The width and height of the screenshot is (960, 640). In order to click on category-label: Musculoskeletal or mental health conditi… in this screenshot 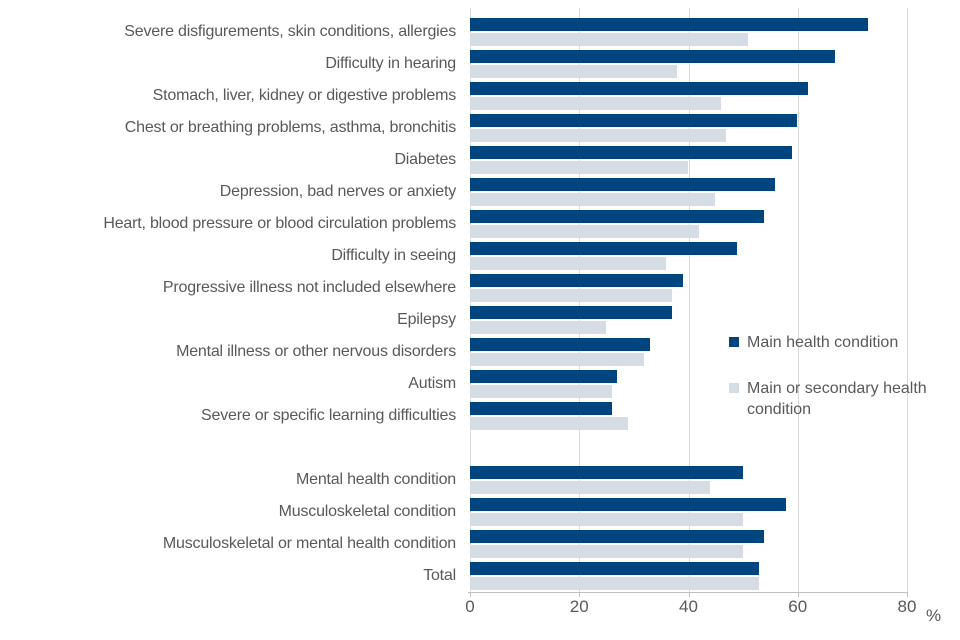, I will do `click(309, 543)`.